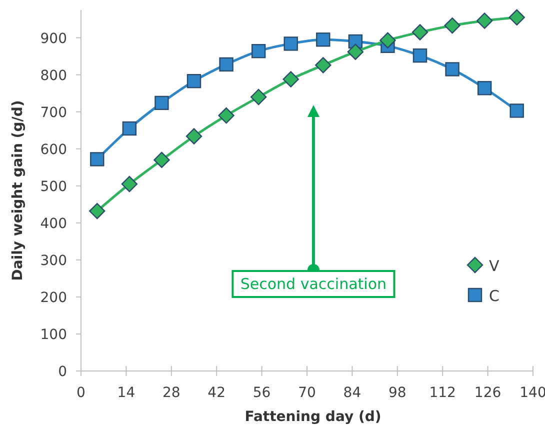  What do you see at coordinates (53, 150) in the screenshot?
I see `y-tick-label: 600` at bounding box center [53, 150].